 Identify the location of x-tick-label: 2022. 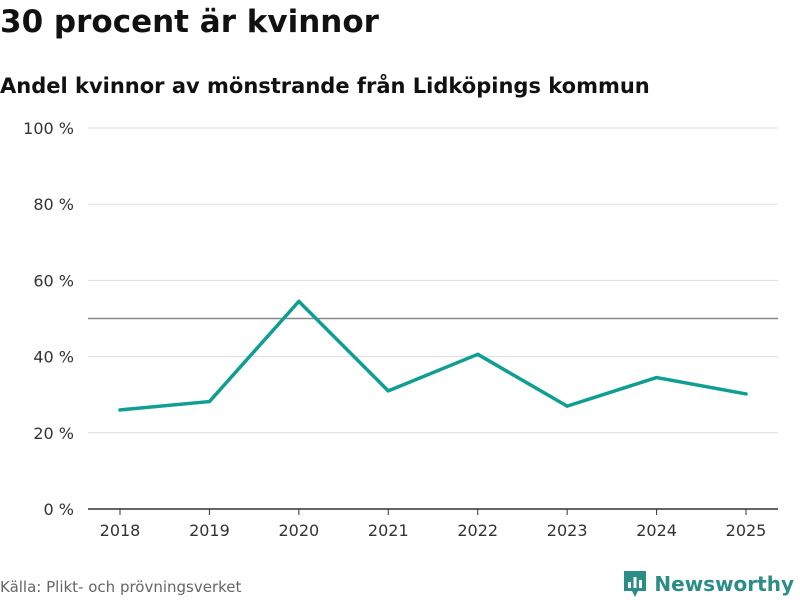
(477, 530).